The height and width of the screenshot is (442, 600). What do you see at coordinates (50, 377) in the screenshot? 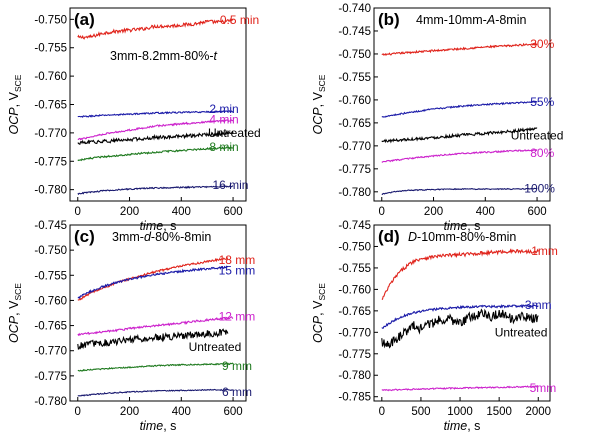
I see `y-tick-label: -0.775` at bounding box center [50, 377].